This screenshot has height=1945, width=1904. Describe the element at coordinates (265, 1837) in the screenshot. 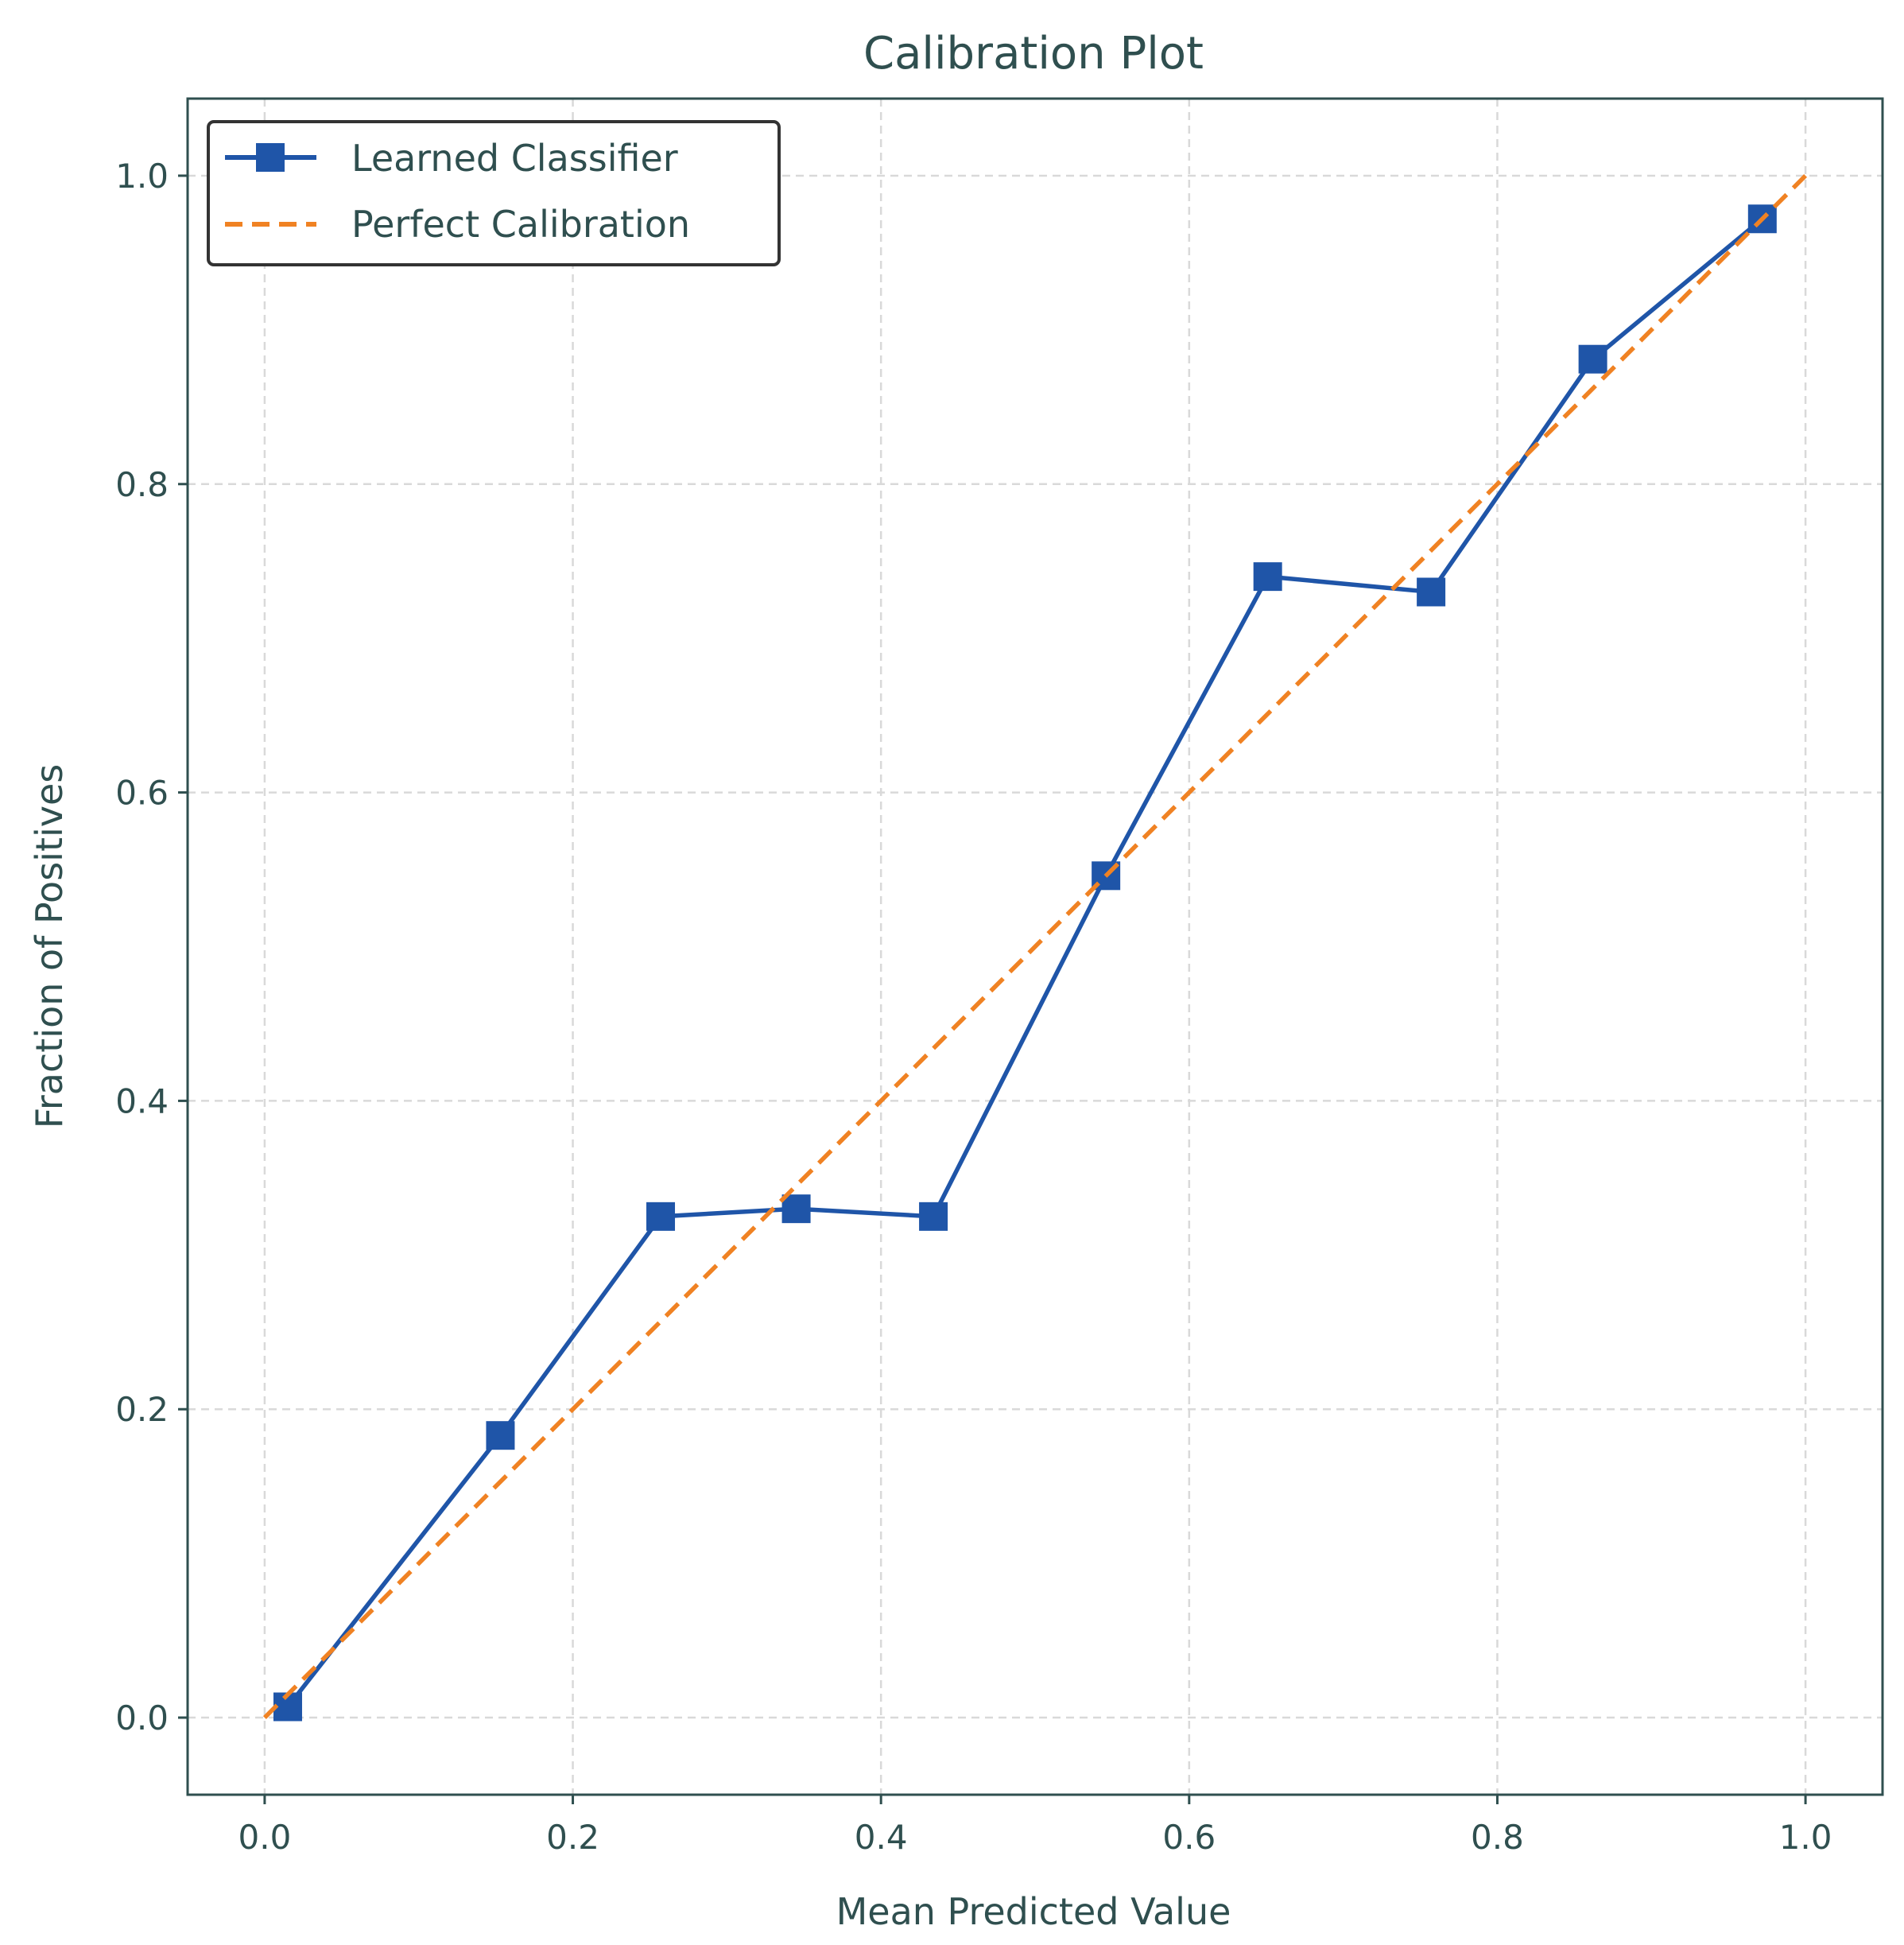

I see `x-tick-label: 0.0` at that location.